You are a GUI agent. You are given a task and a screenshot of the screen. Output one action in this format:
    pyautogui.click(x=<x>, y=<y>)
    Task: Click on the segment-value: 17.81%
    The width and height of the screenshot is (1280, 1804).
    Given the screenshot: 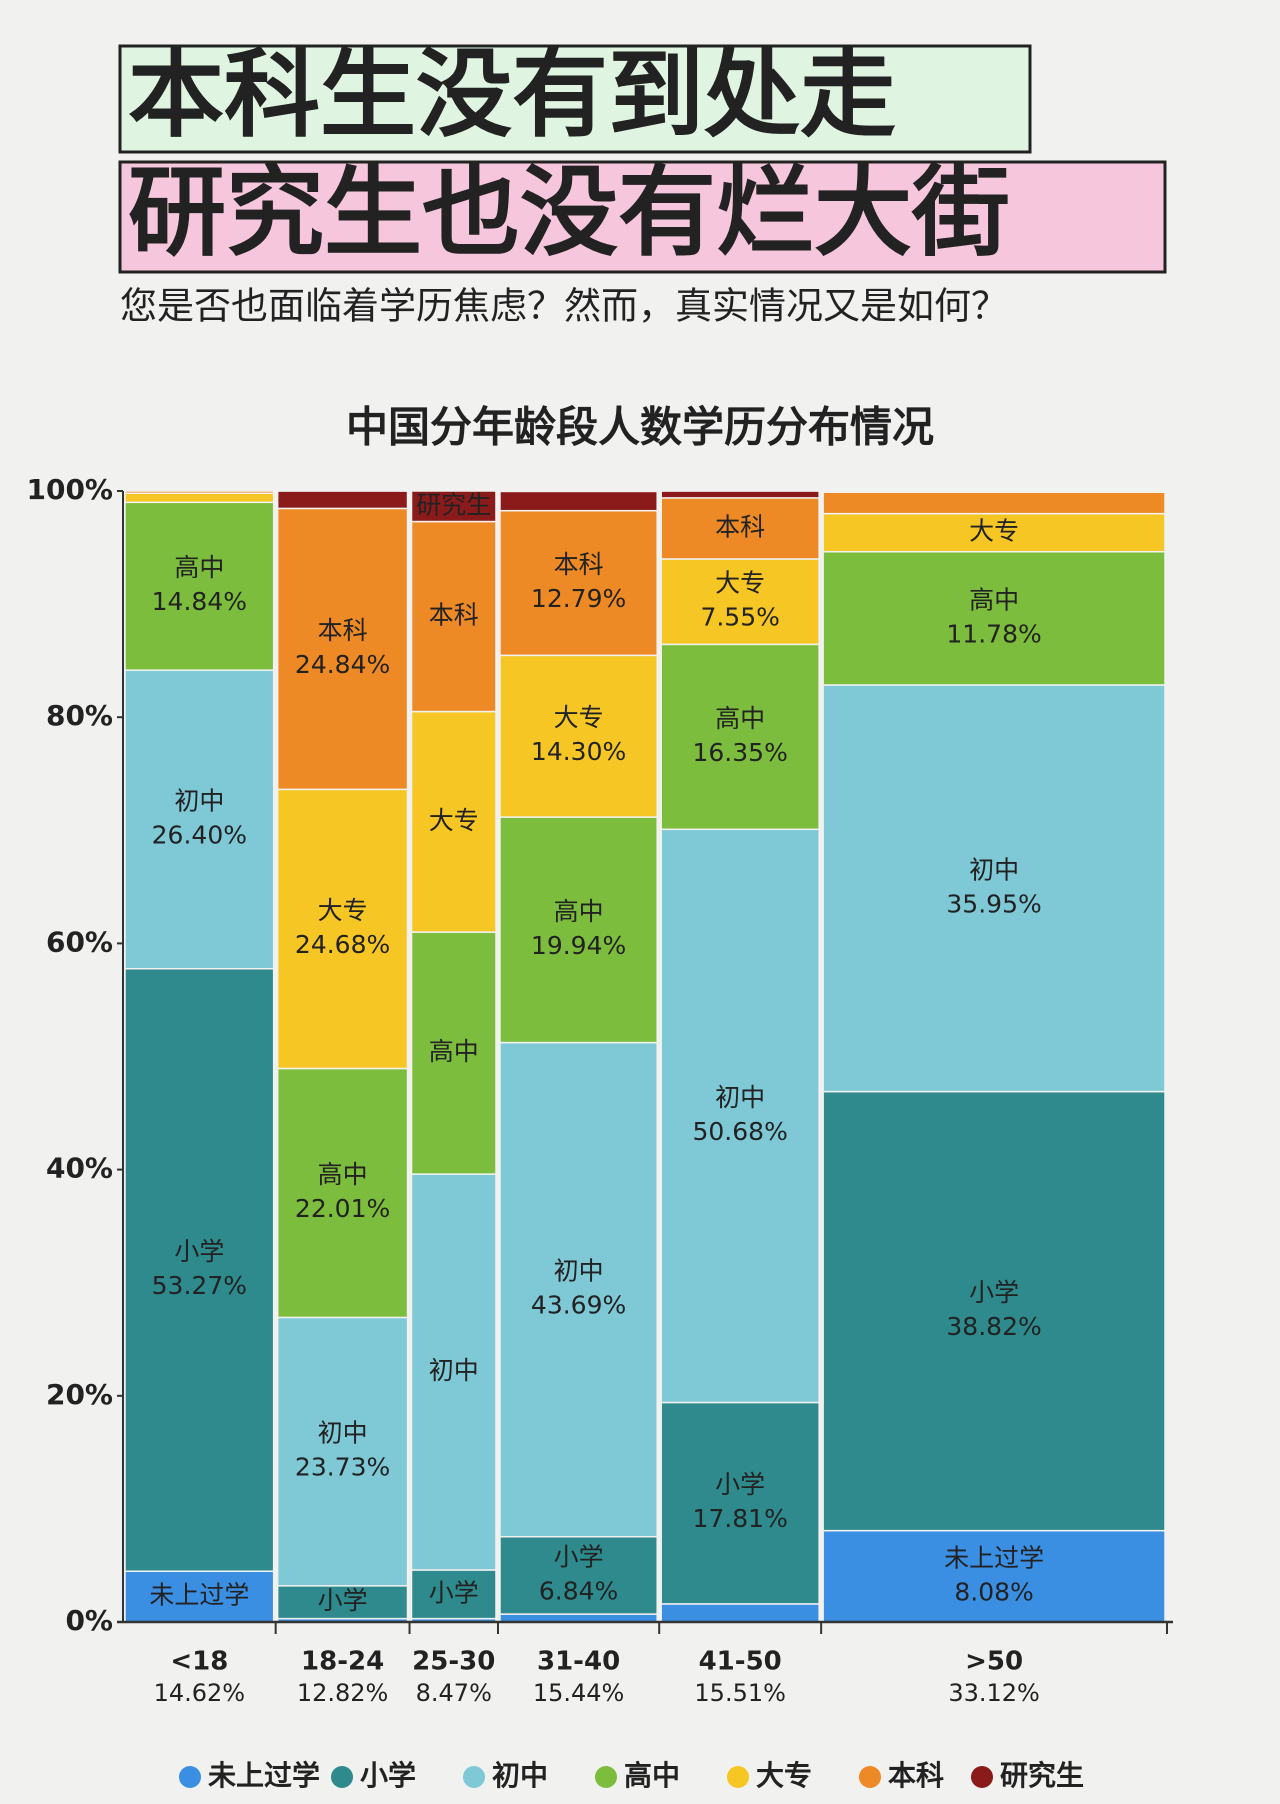 What is the action you would take?
    pyautogui.click(x=740, y=1518)
    